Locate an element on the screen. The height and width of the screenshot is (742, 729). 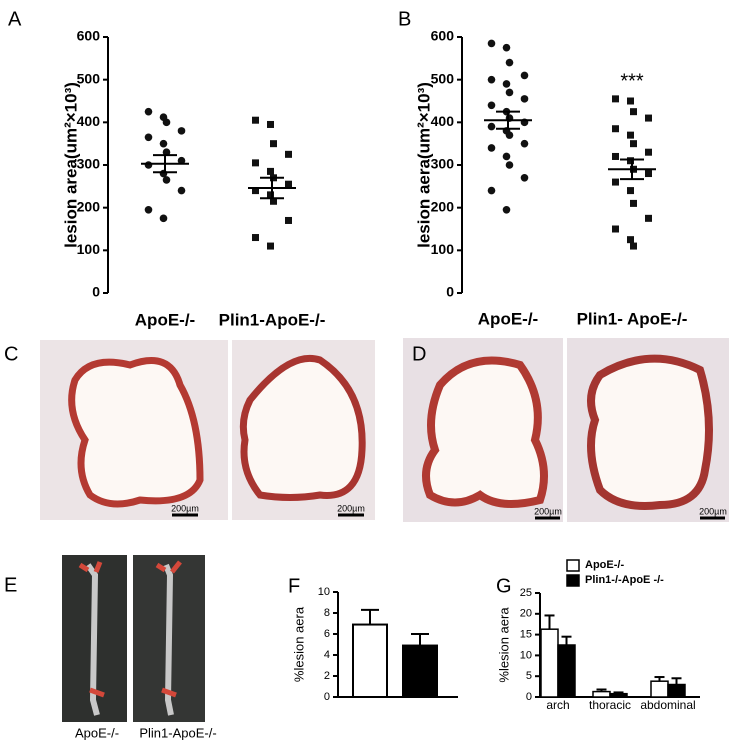
panel-letter: B is located at coordinates (404, 19).